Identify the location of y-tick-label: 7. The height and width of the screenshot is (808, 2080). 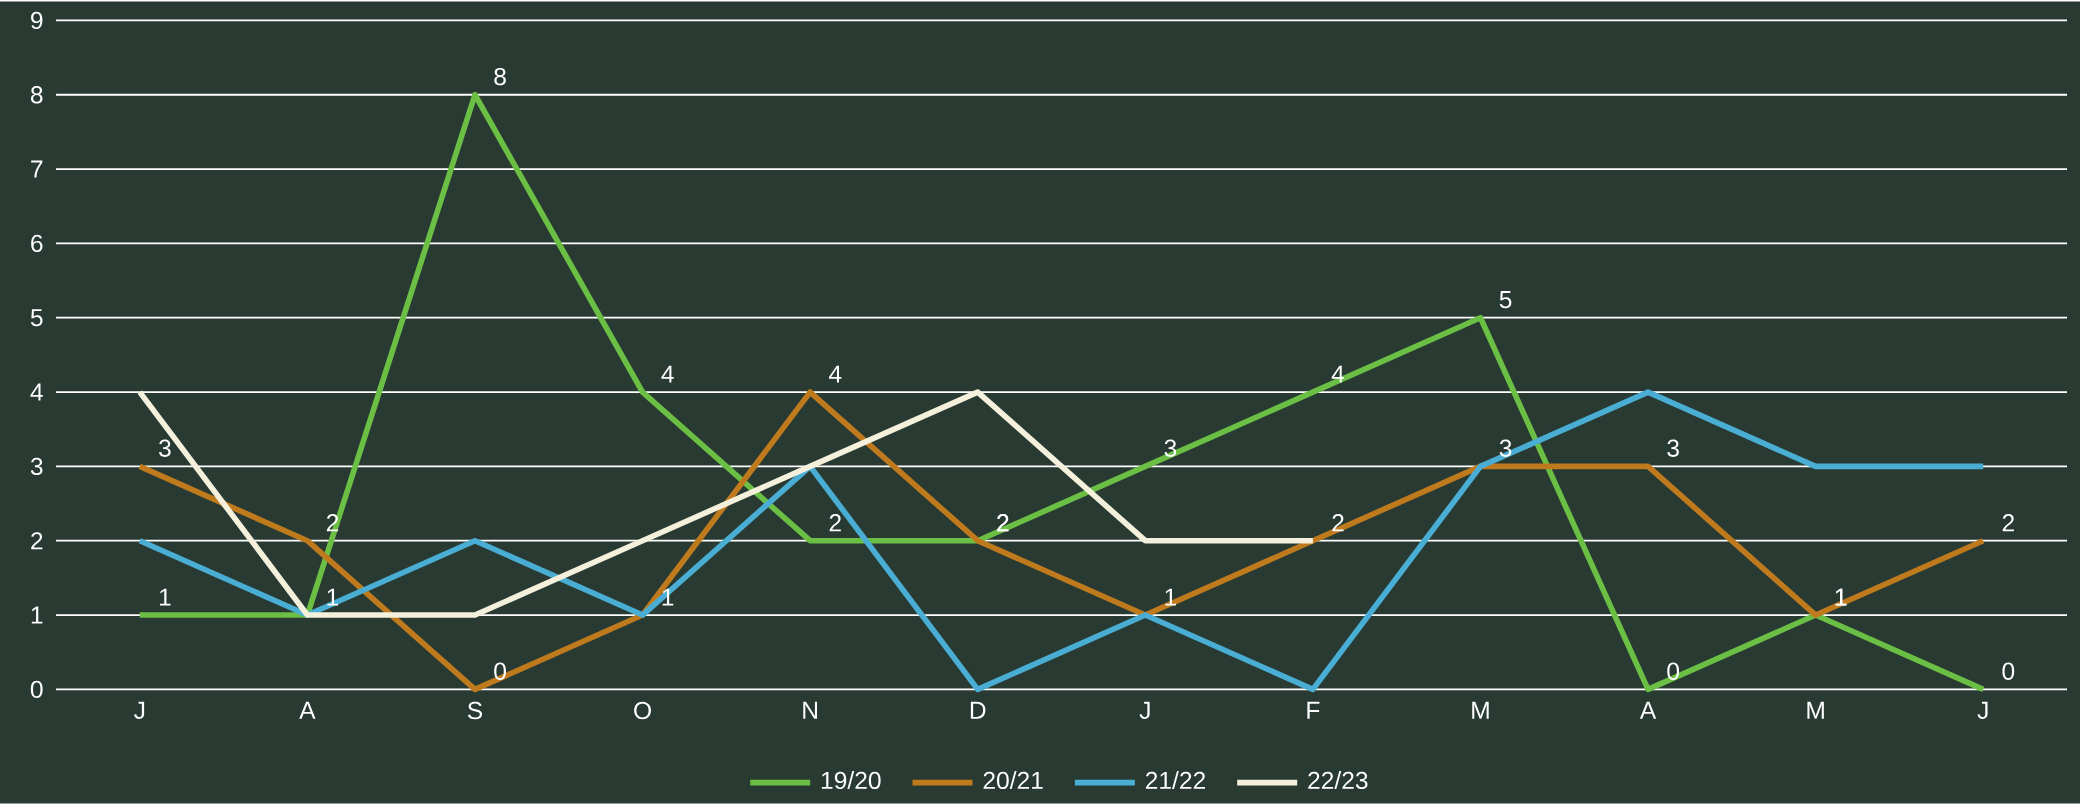
(37, 169).